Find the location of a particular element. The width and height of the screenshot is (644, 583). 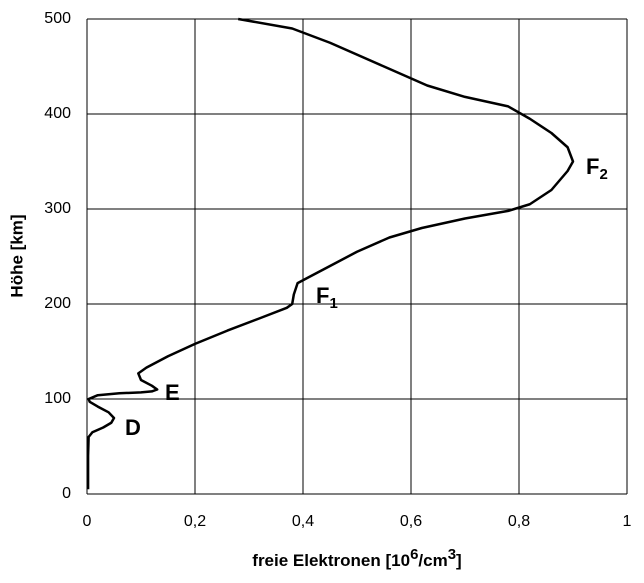

y-axis-label: Höhe [km] is located at coordinates (16, 255).